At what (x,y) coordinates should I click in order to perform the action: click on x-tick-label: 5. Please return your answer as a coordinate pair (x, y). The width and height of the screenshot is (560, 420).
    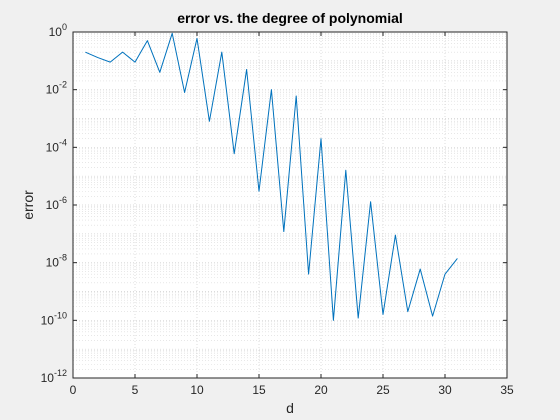
    Looking at the image, I should click on (135, 390).